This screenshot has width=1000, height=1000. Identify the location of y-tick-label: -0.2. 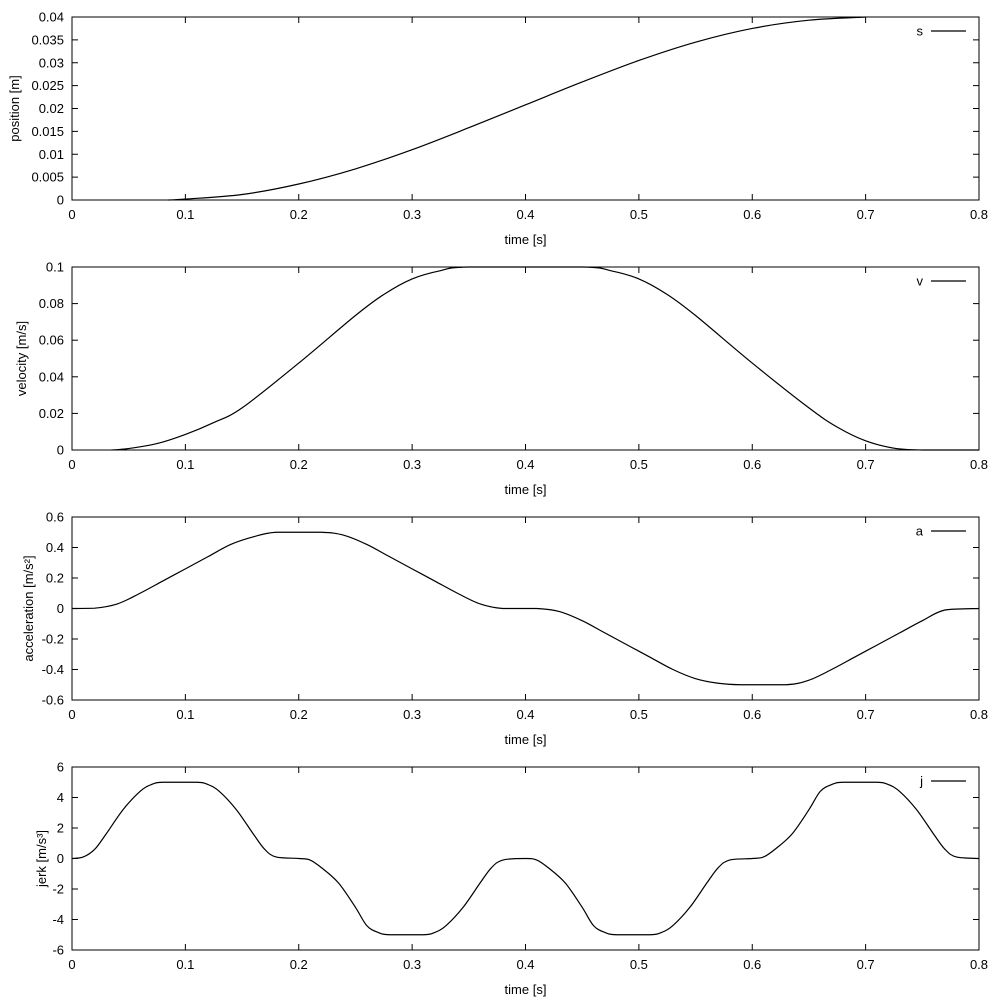
(53, 639).